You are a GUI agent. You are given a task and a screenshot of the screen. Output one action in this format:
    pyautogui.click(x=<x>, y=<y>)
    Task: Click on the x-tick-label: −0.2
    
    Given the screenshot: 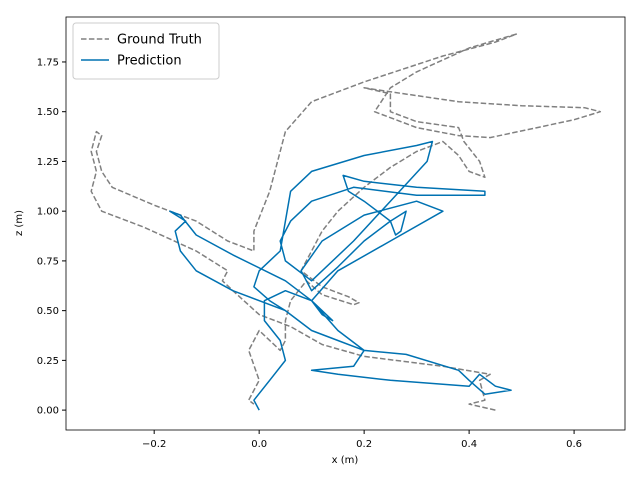 What is the action you would take?
    pyautogui.click(x=154, y=444)
    